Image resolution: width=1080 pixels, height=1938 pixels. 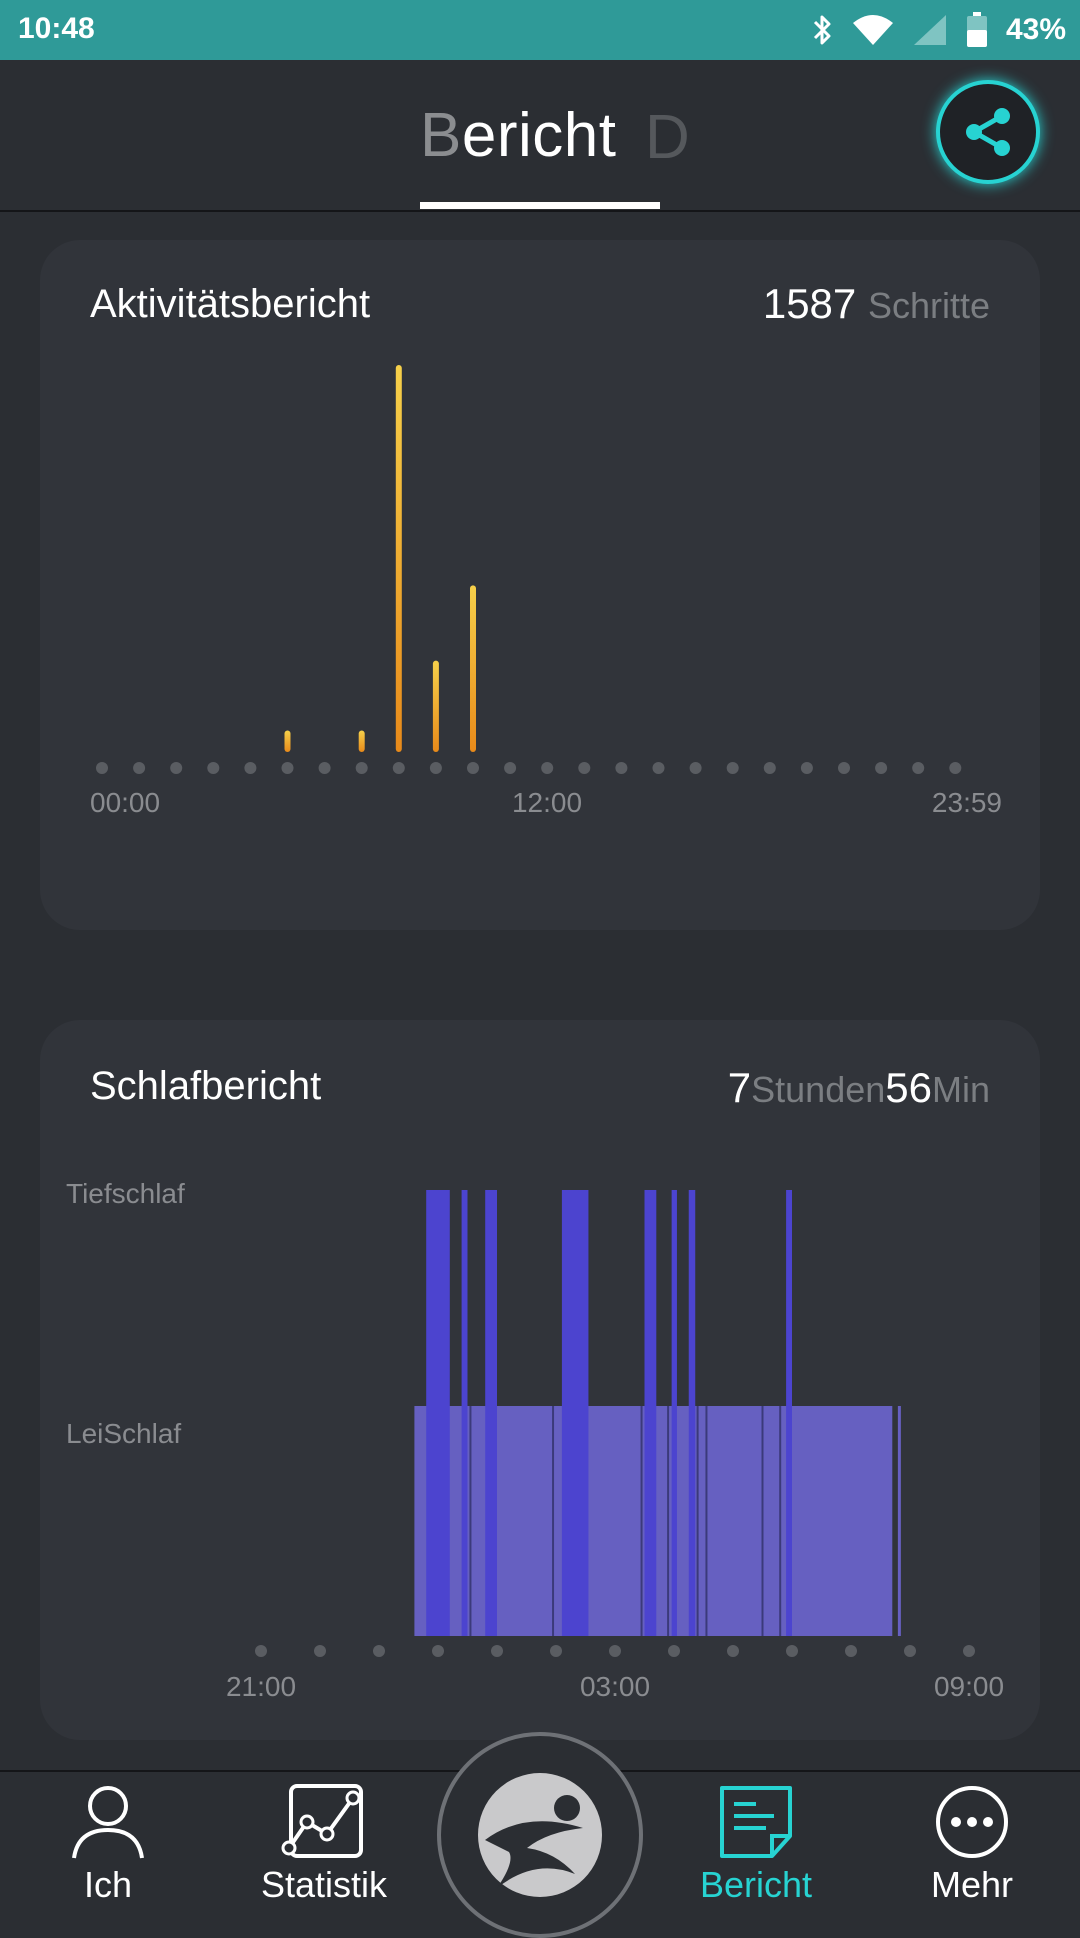 What do you see at coordinates (261, 1686) in the screenshot?
I see `sleep-x-label: 21:00` at bounding box center [261, 1686].